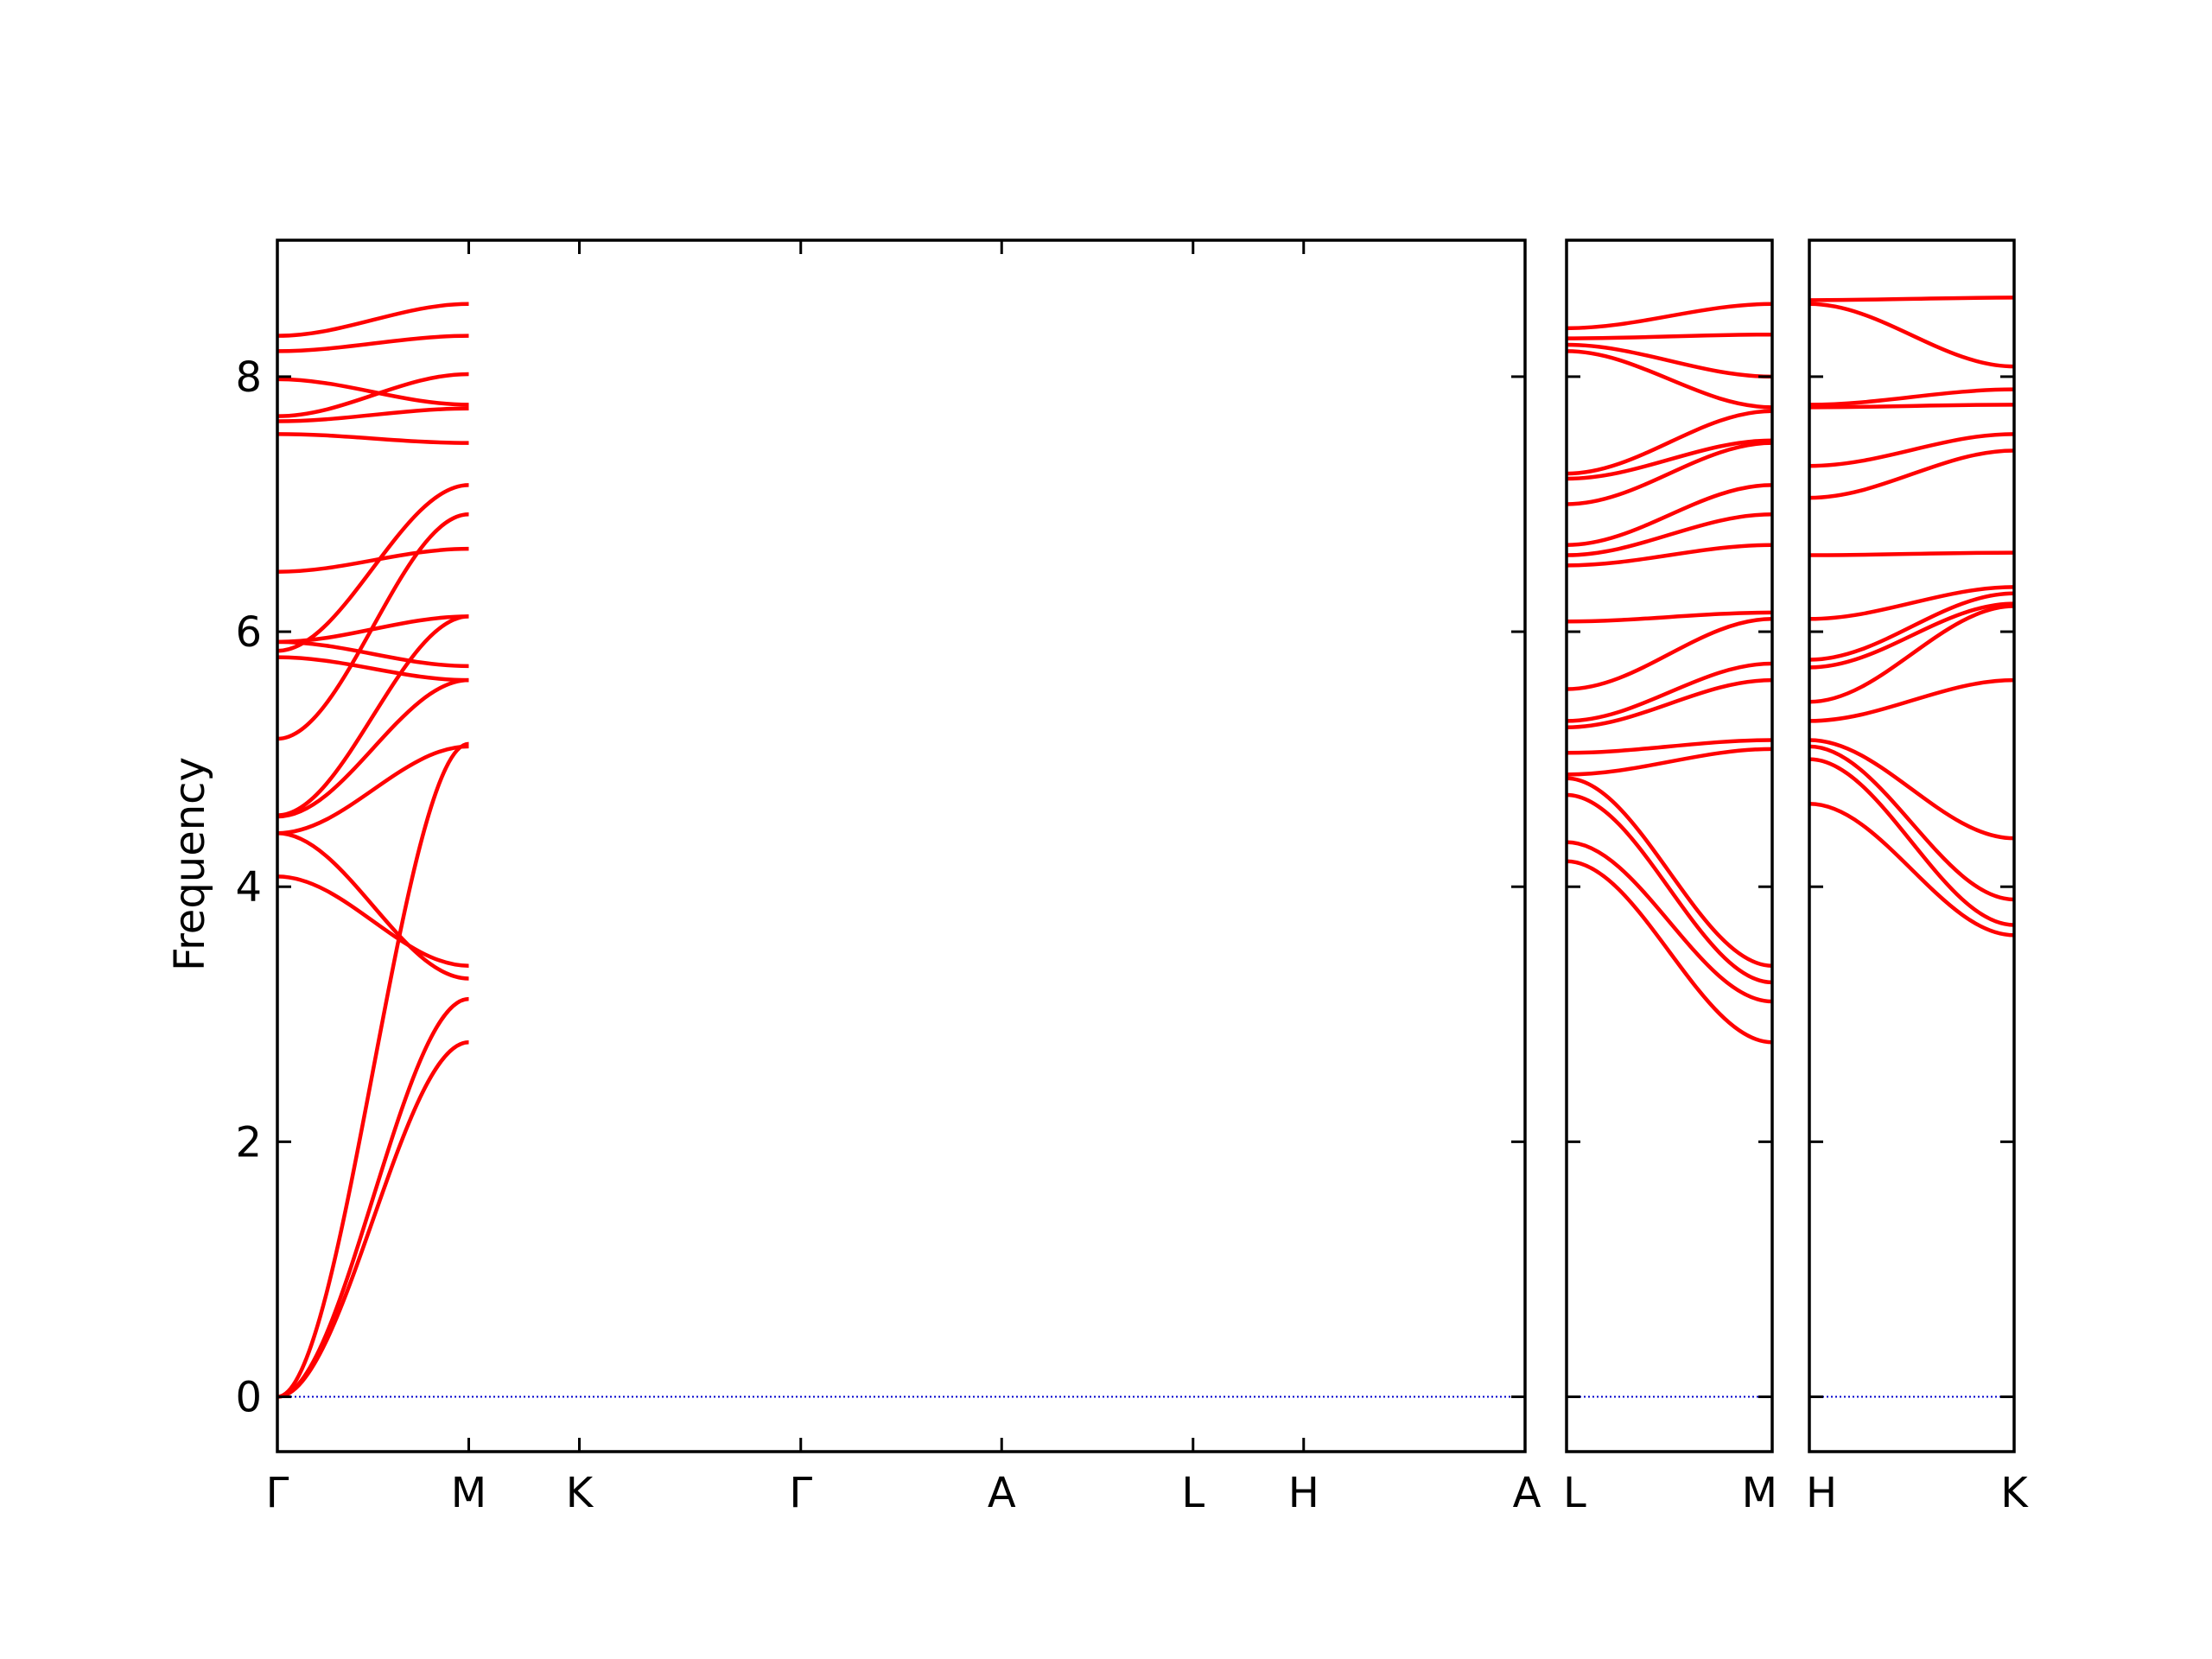 The image size is (2212, 1659). I want to click on y-tick-label: 0, so click(248, 1398).